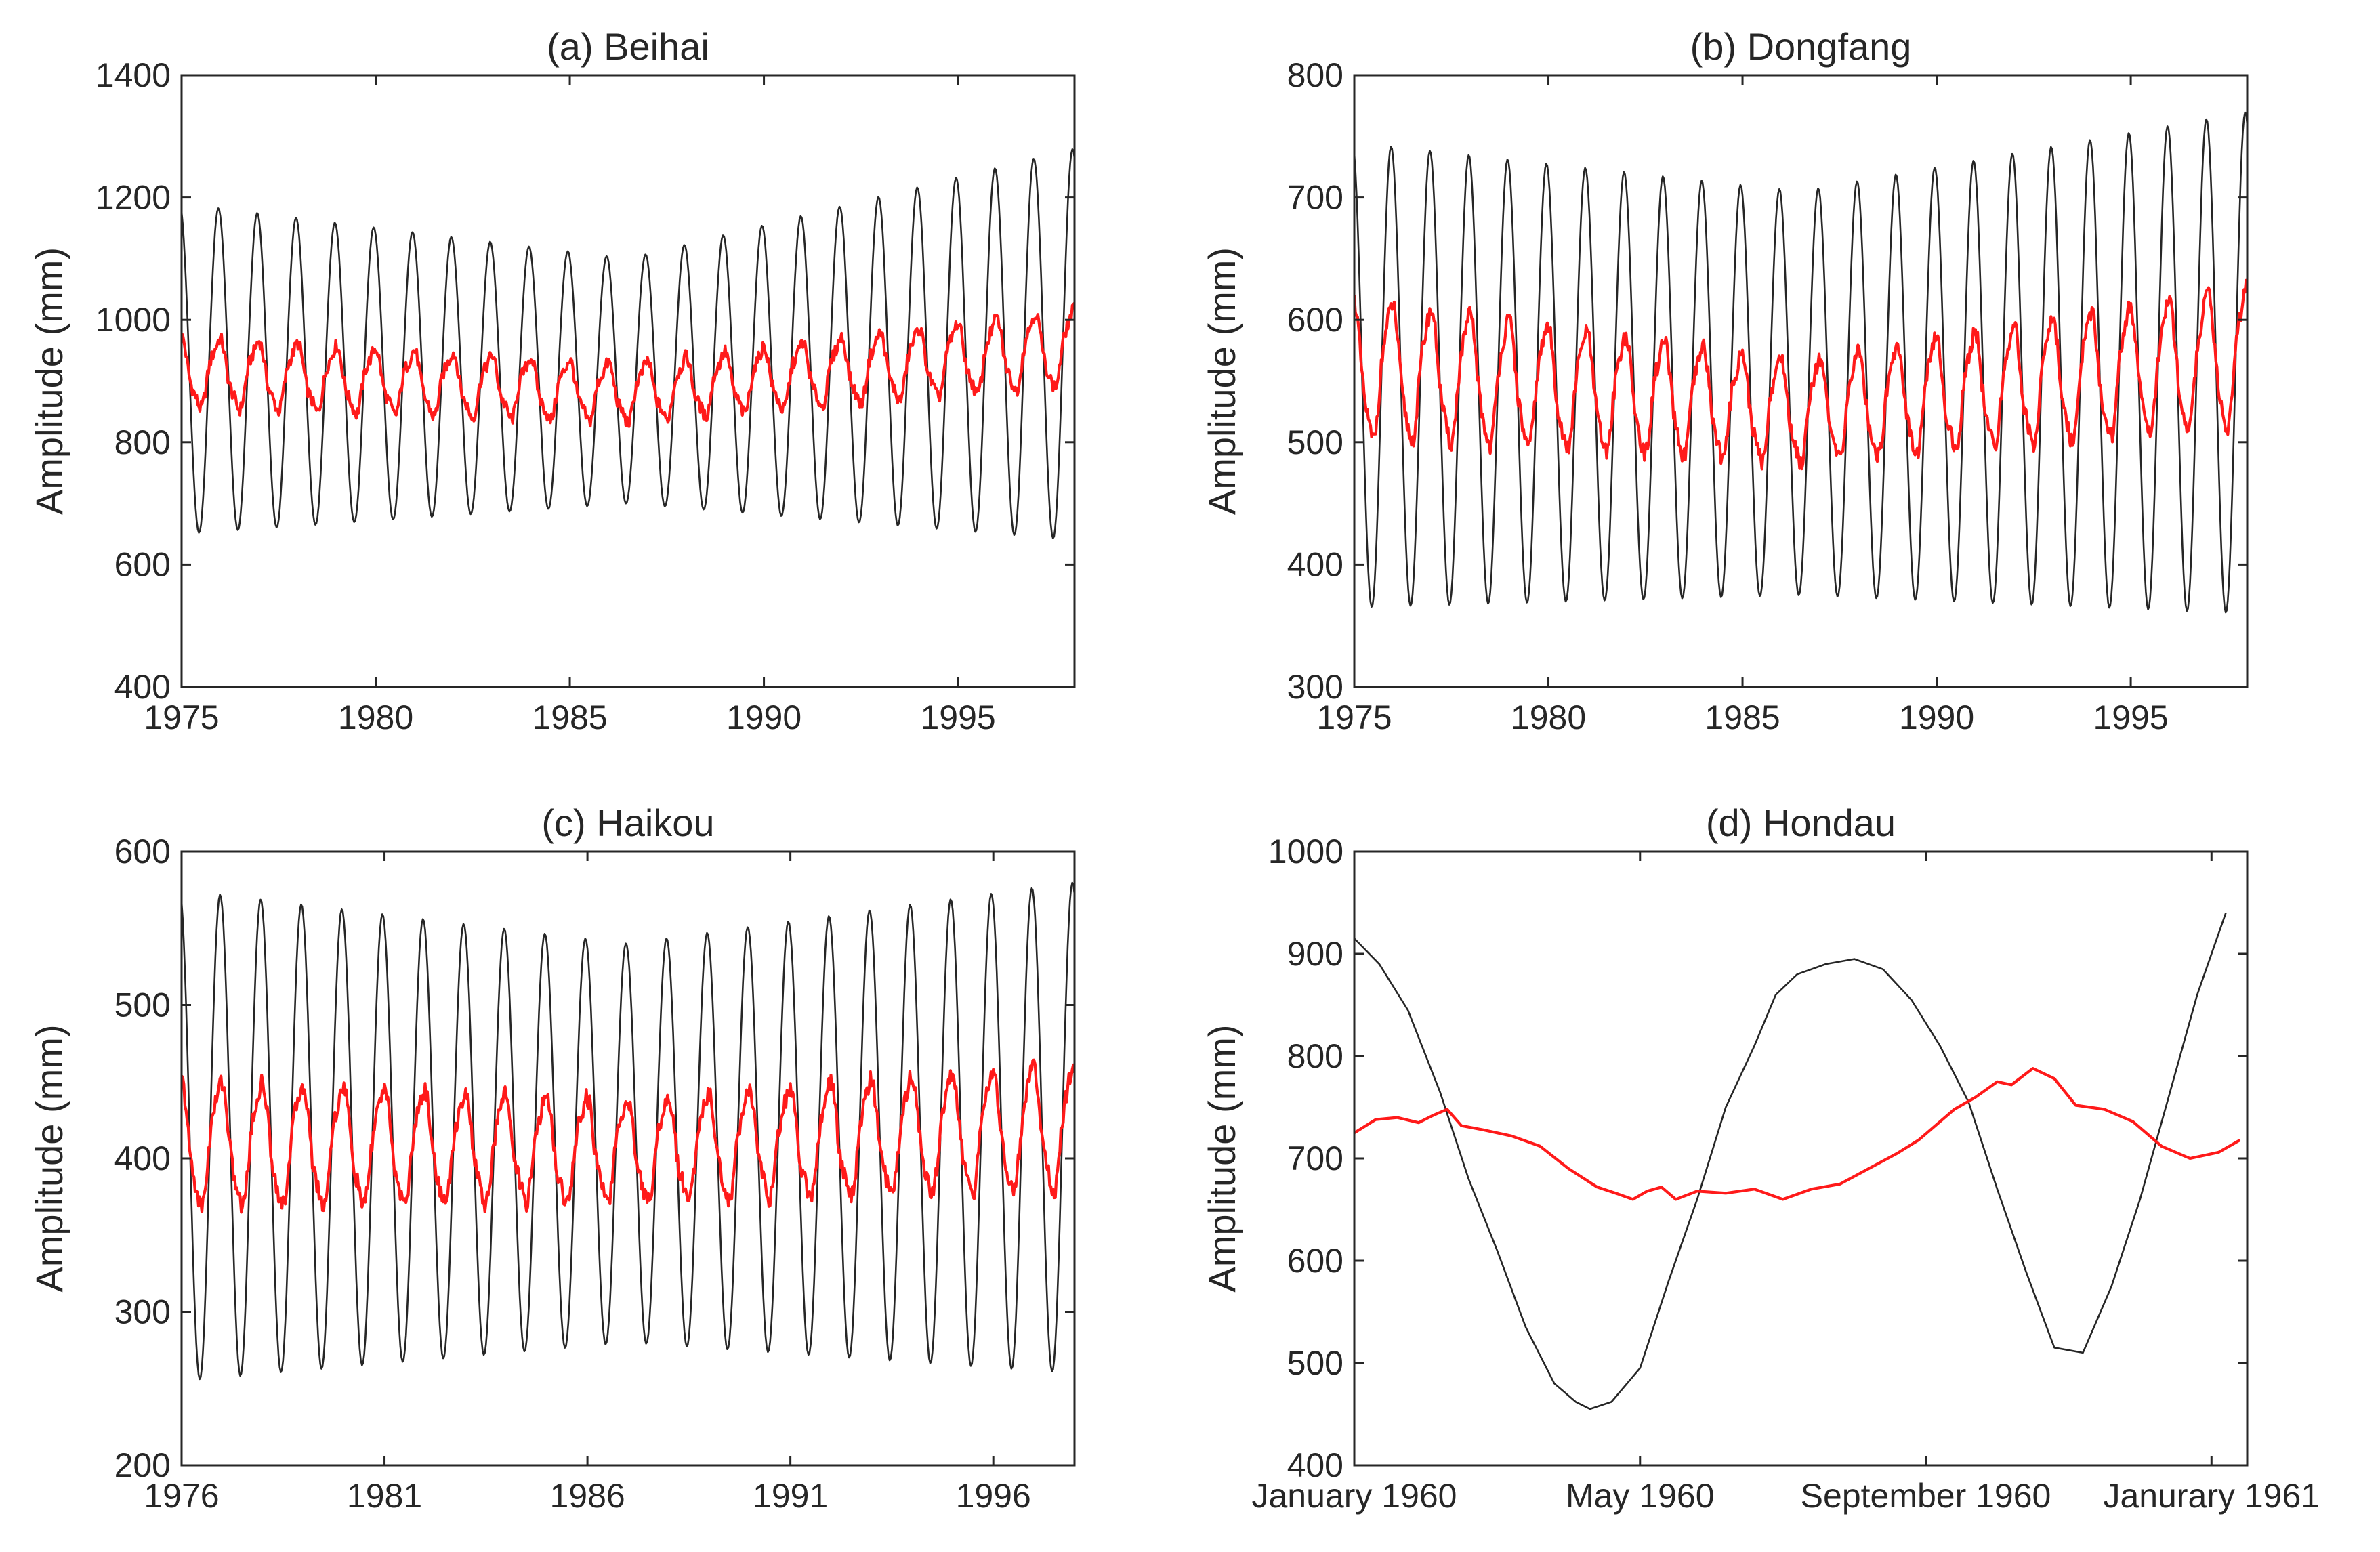  I want to click on x-tick-label: Janurary 1961, so click(2211, 1496).